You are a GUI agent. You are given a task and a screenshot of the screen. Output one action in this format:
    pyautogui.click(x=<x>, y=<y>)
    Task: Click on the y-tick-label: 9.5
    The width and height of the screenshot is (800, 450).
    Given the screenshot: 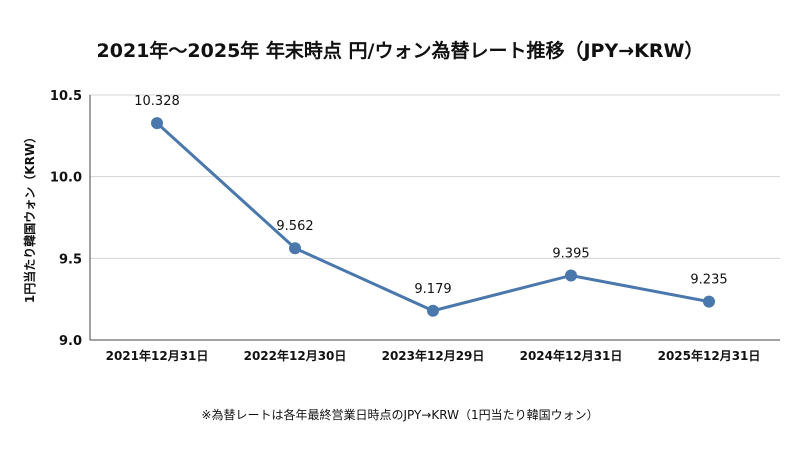 What is the action you would take?
    pyautogui.click(x=70, y=259)
    